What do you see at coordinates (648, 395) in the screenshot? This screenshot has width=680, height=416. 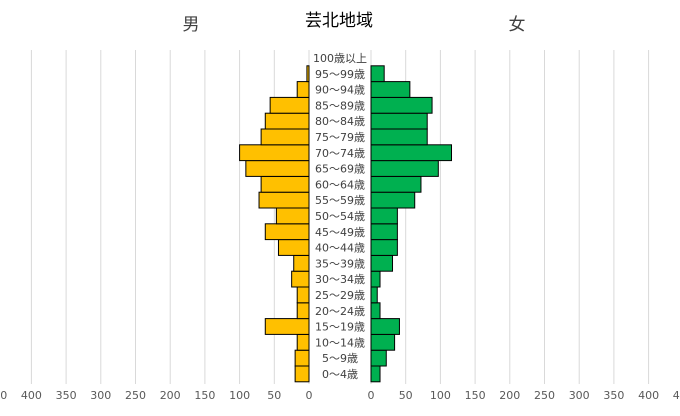 I see `tick-label-right-8: 400` at bounding box center [648, 395].